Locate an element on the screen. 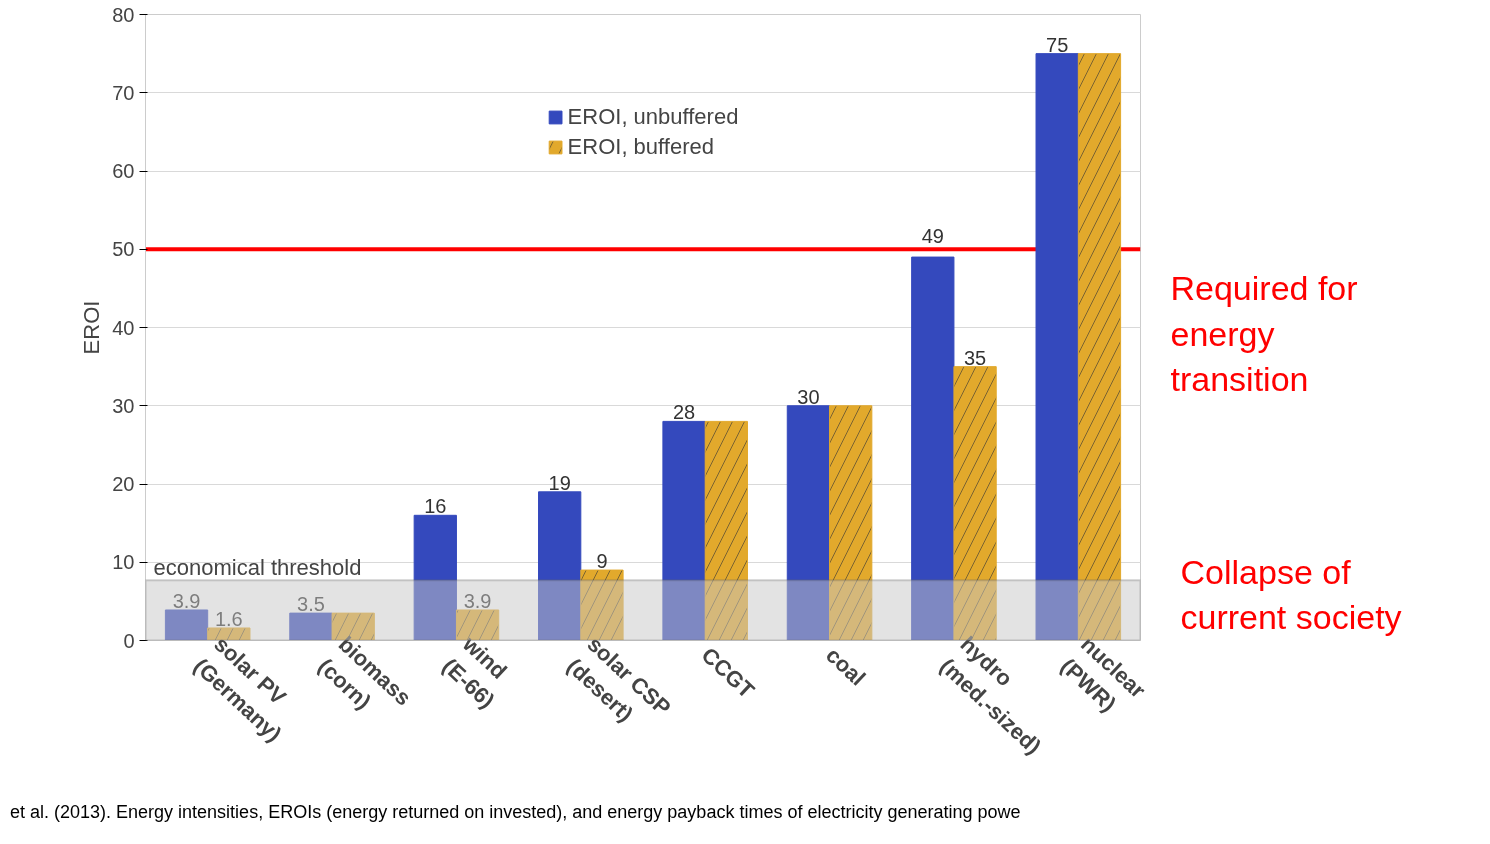 The image size is (1490, 844). data-label: 35 is located at coordinates (975, 357).